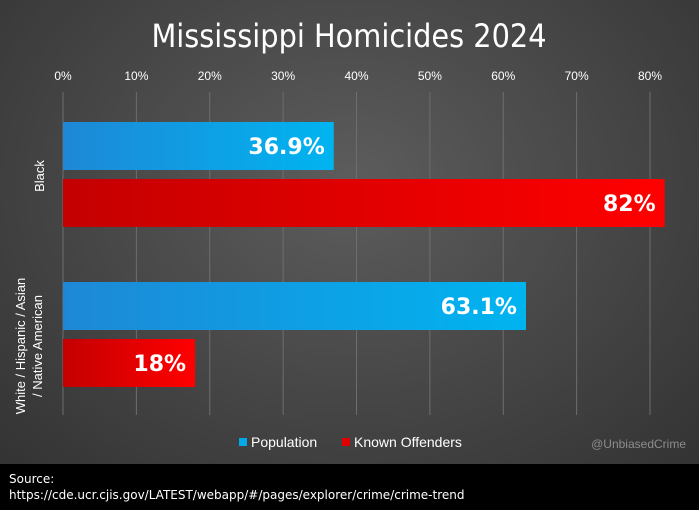 The height and width of the screenshot is (510, 699). Describe the element at coordinates (503, 76) in the screenshot. I see `x-tick-label: 60%` at that location.